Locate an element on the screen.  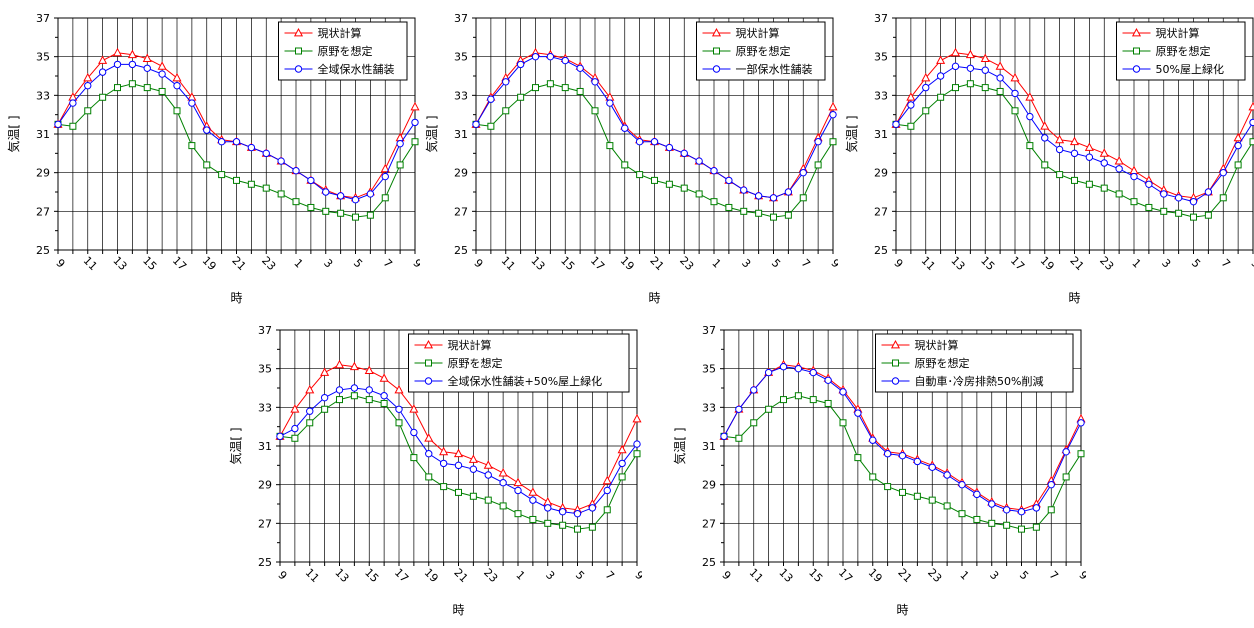
x-tick-label: 11 is located at coordinates (312, 575).